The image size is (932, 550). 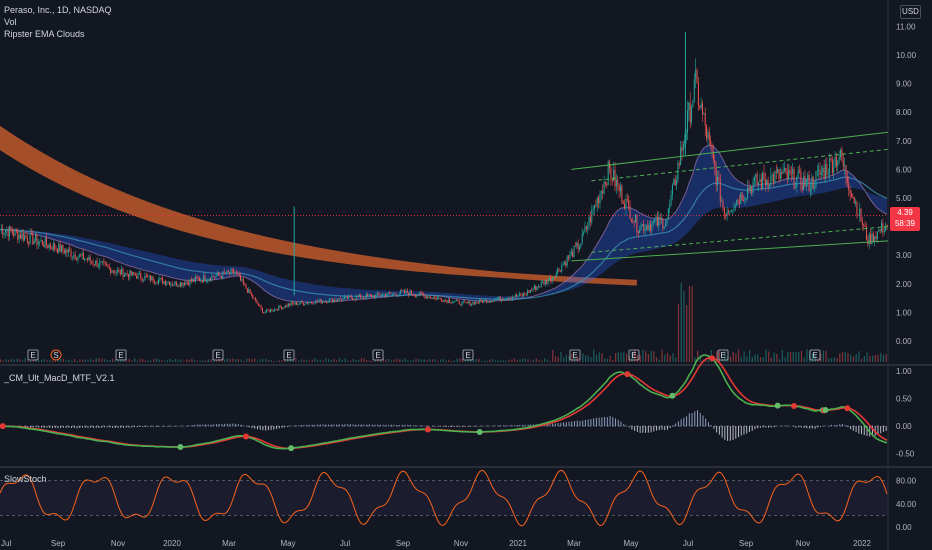 I want to click on currency-button: USD, so click(x=910, y=12).